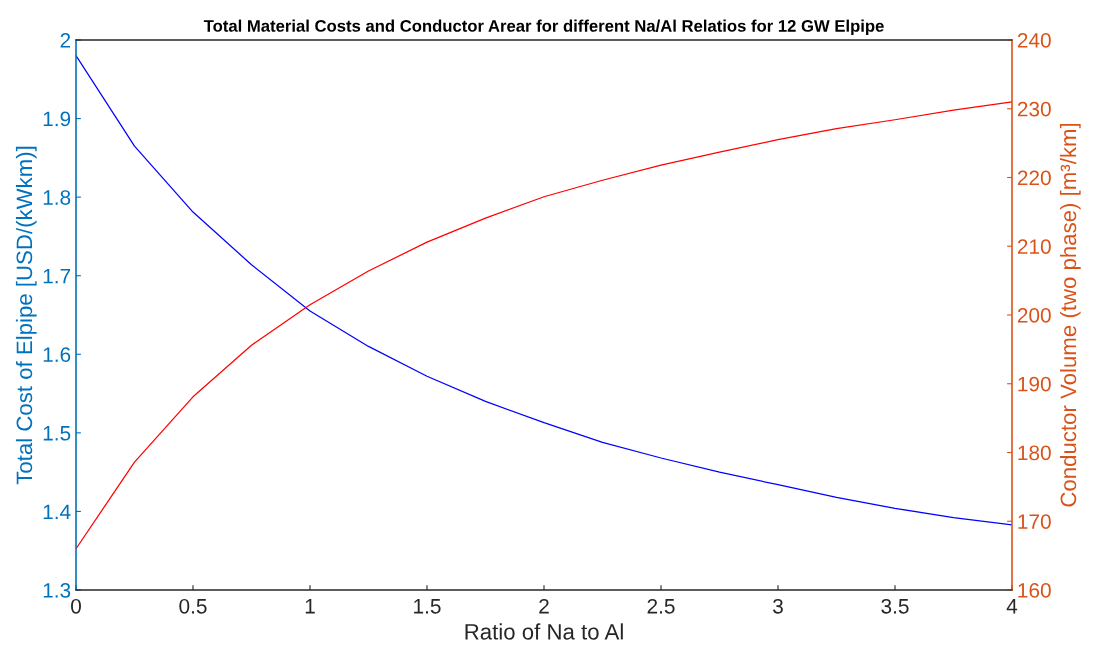  Describe the element at coordinates (895, 606) in the screenshot. I see `x-tick-label: 3.5` at that location.